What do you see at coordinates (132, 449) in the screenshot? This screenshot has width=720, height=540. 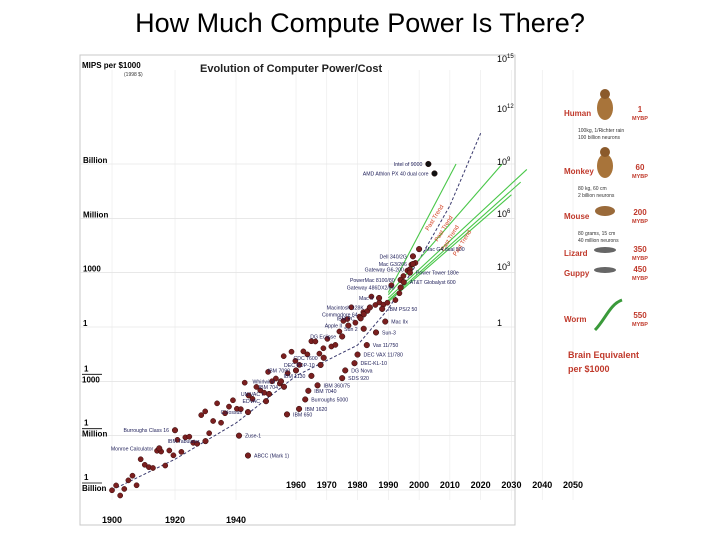 I see `machine-label: Monroe Calculator` at bounding box center [132, 449].